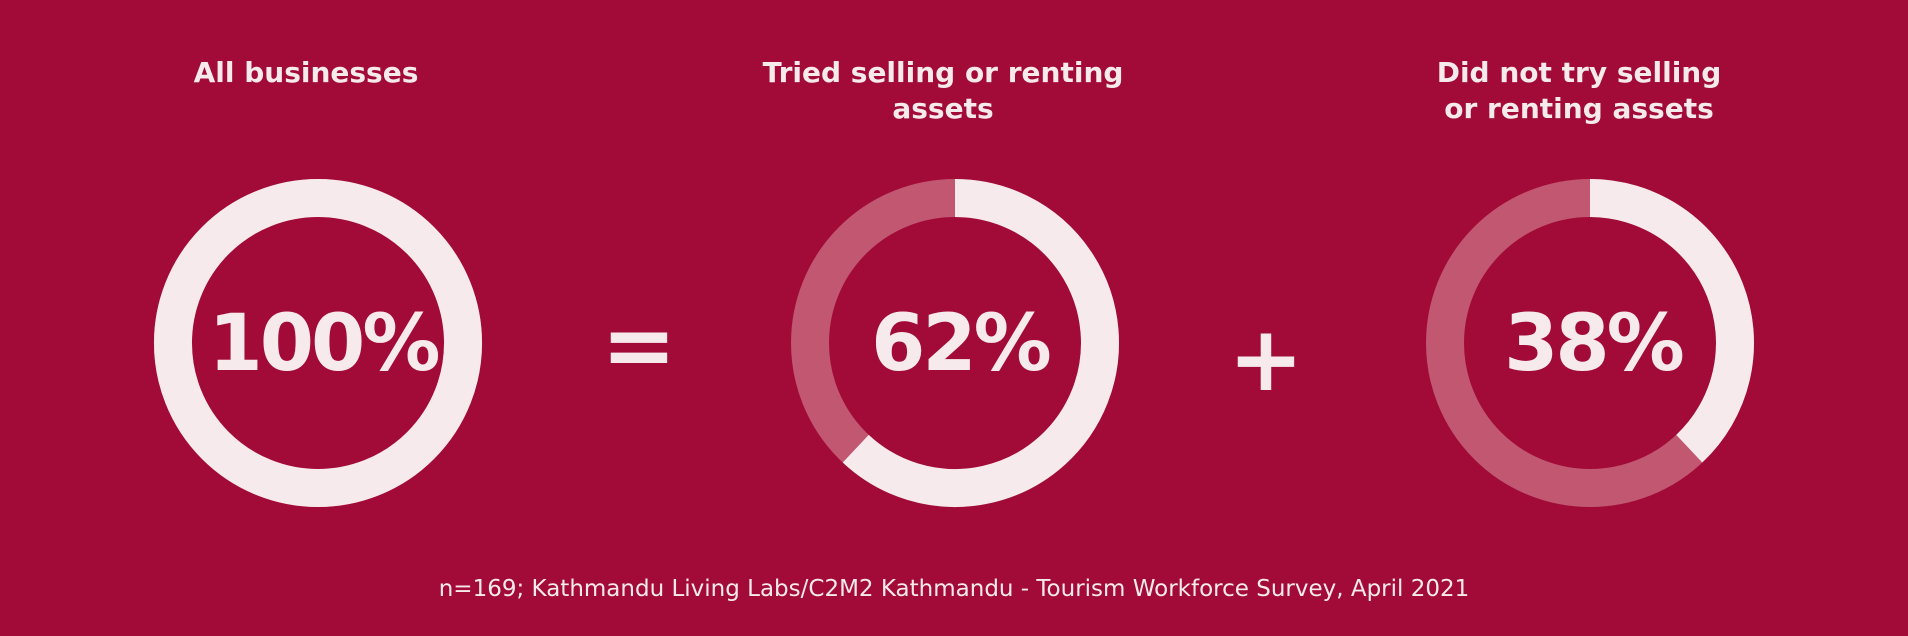 Image resolution: width=1908 pixels, height=636 pixels. I want to click on donut-all-businesses: All businesses 100%, so click(318, 282).